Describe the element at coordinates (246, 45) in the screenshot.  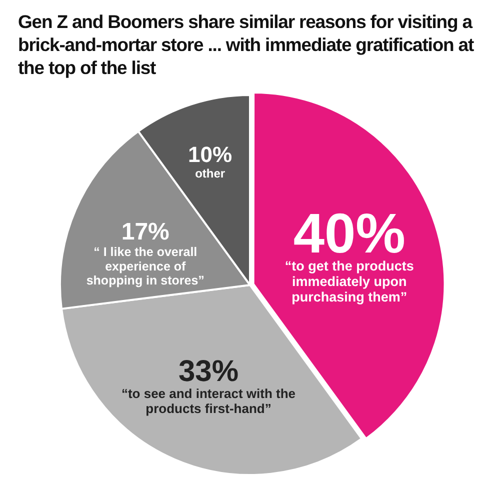
I see `chart-title: Gen Z and Boomers share similar reasons for visiting a brick-and-mortar store ... with immediate gratification at the top of the list` at that location.